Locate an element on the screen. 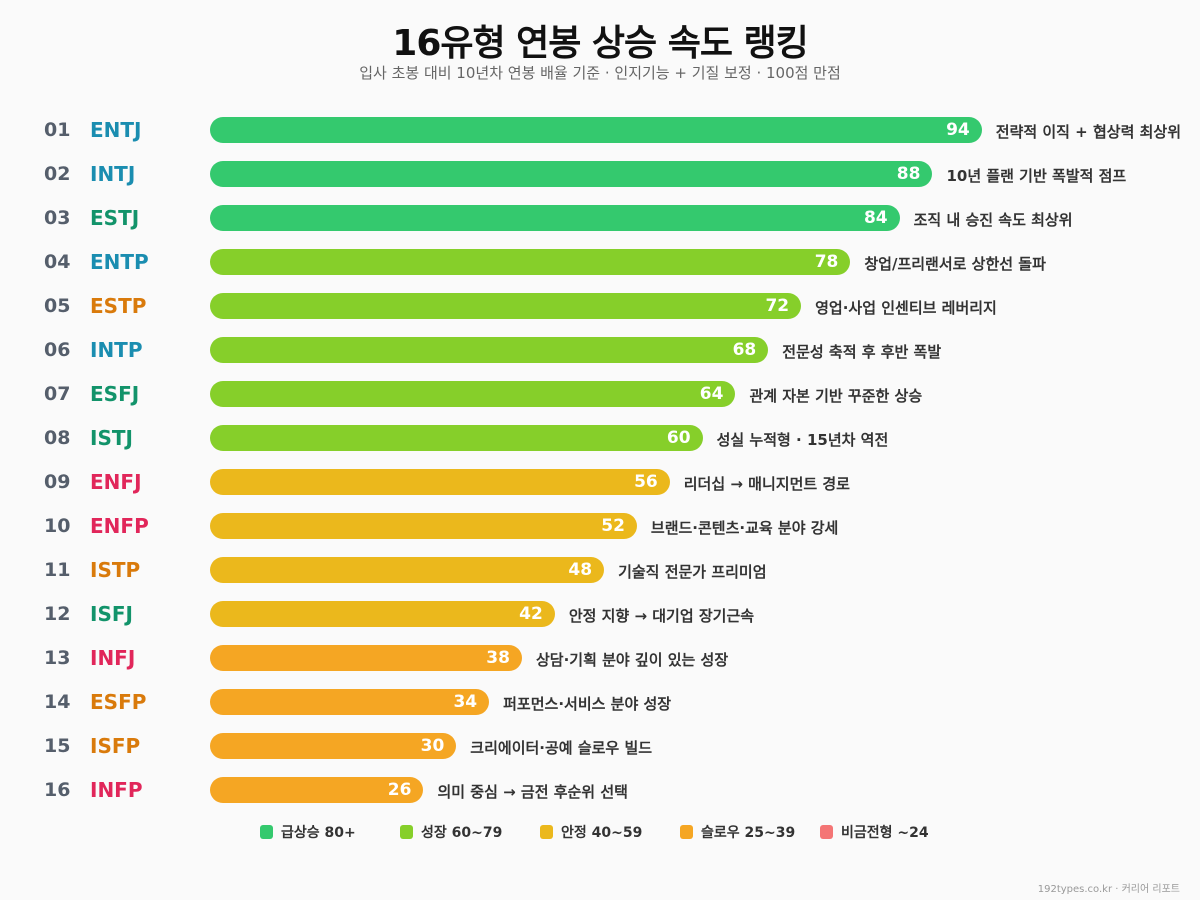 The image size is (1200, 900). bar: 84 is located at coordinates (555, 218).